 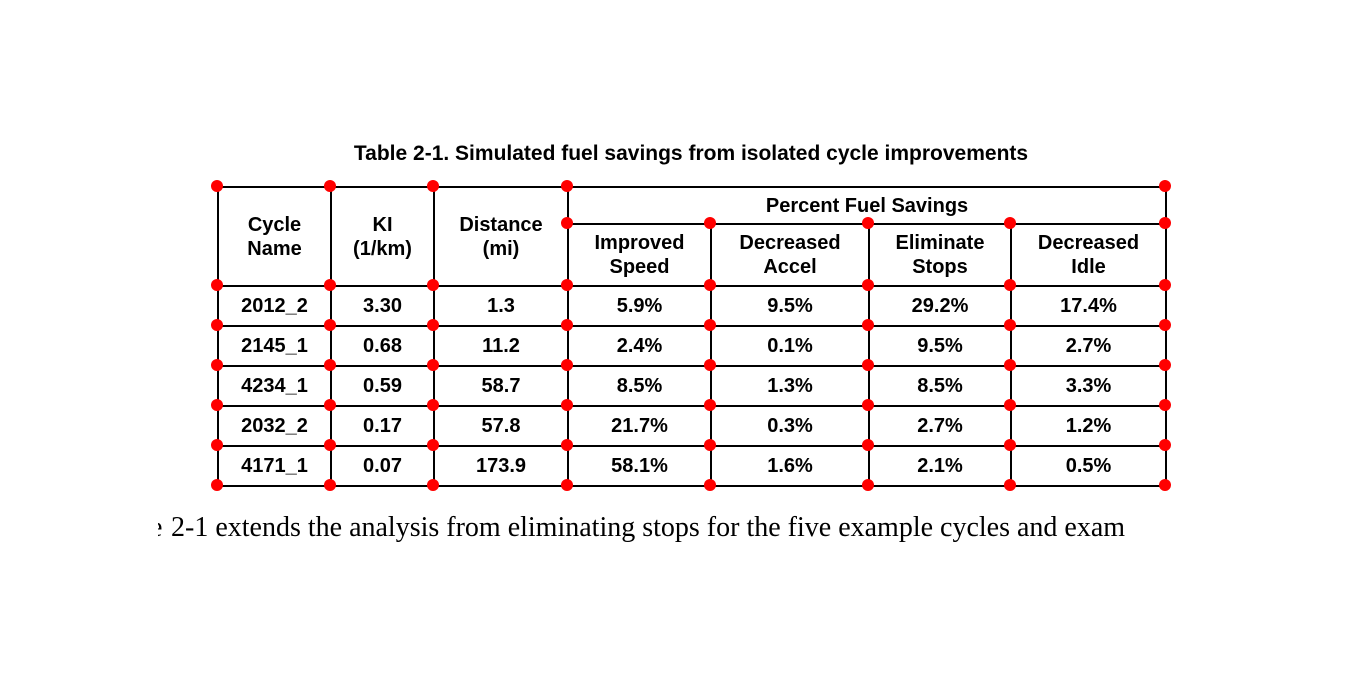 I want to click on cell-eliminate-stops: 29.2%, so click(x=940, y=306).